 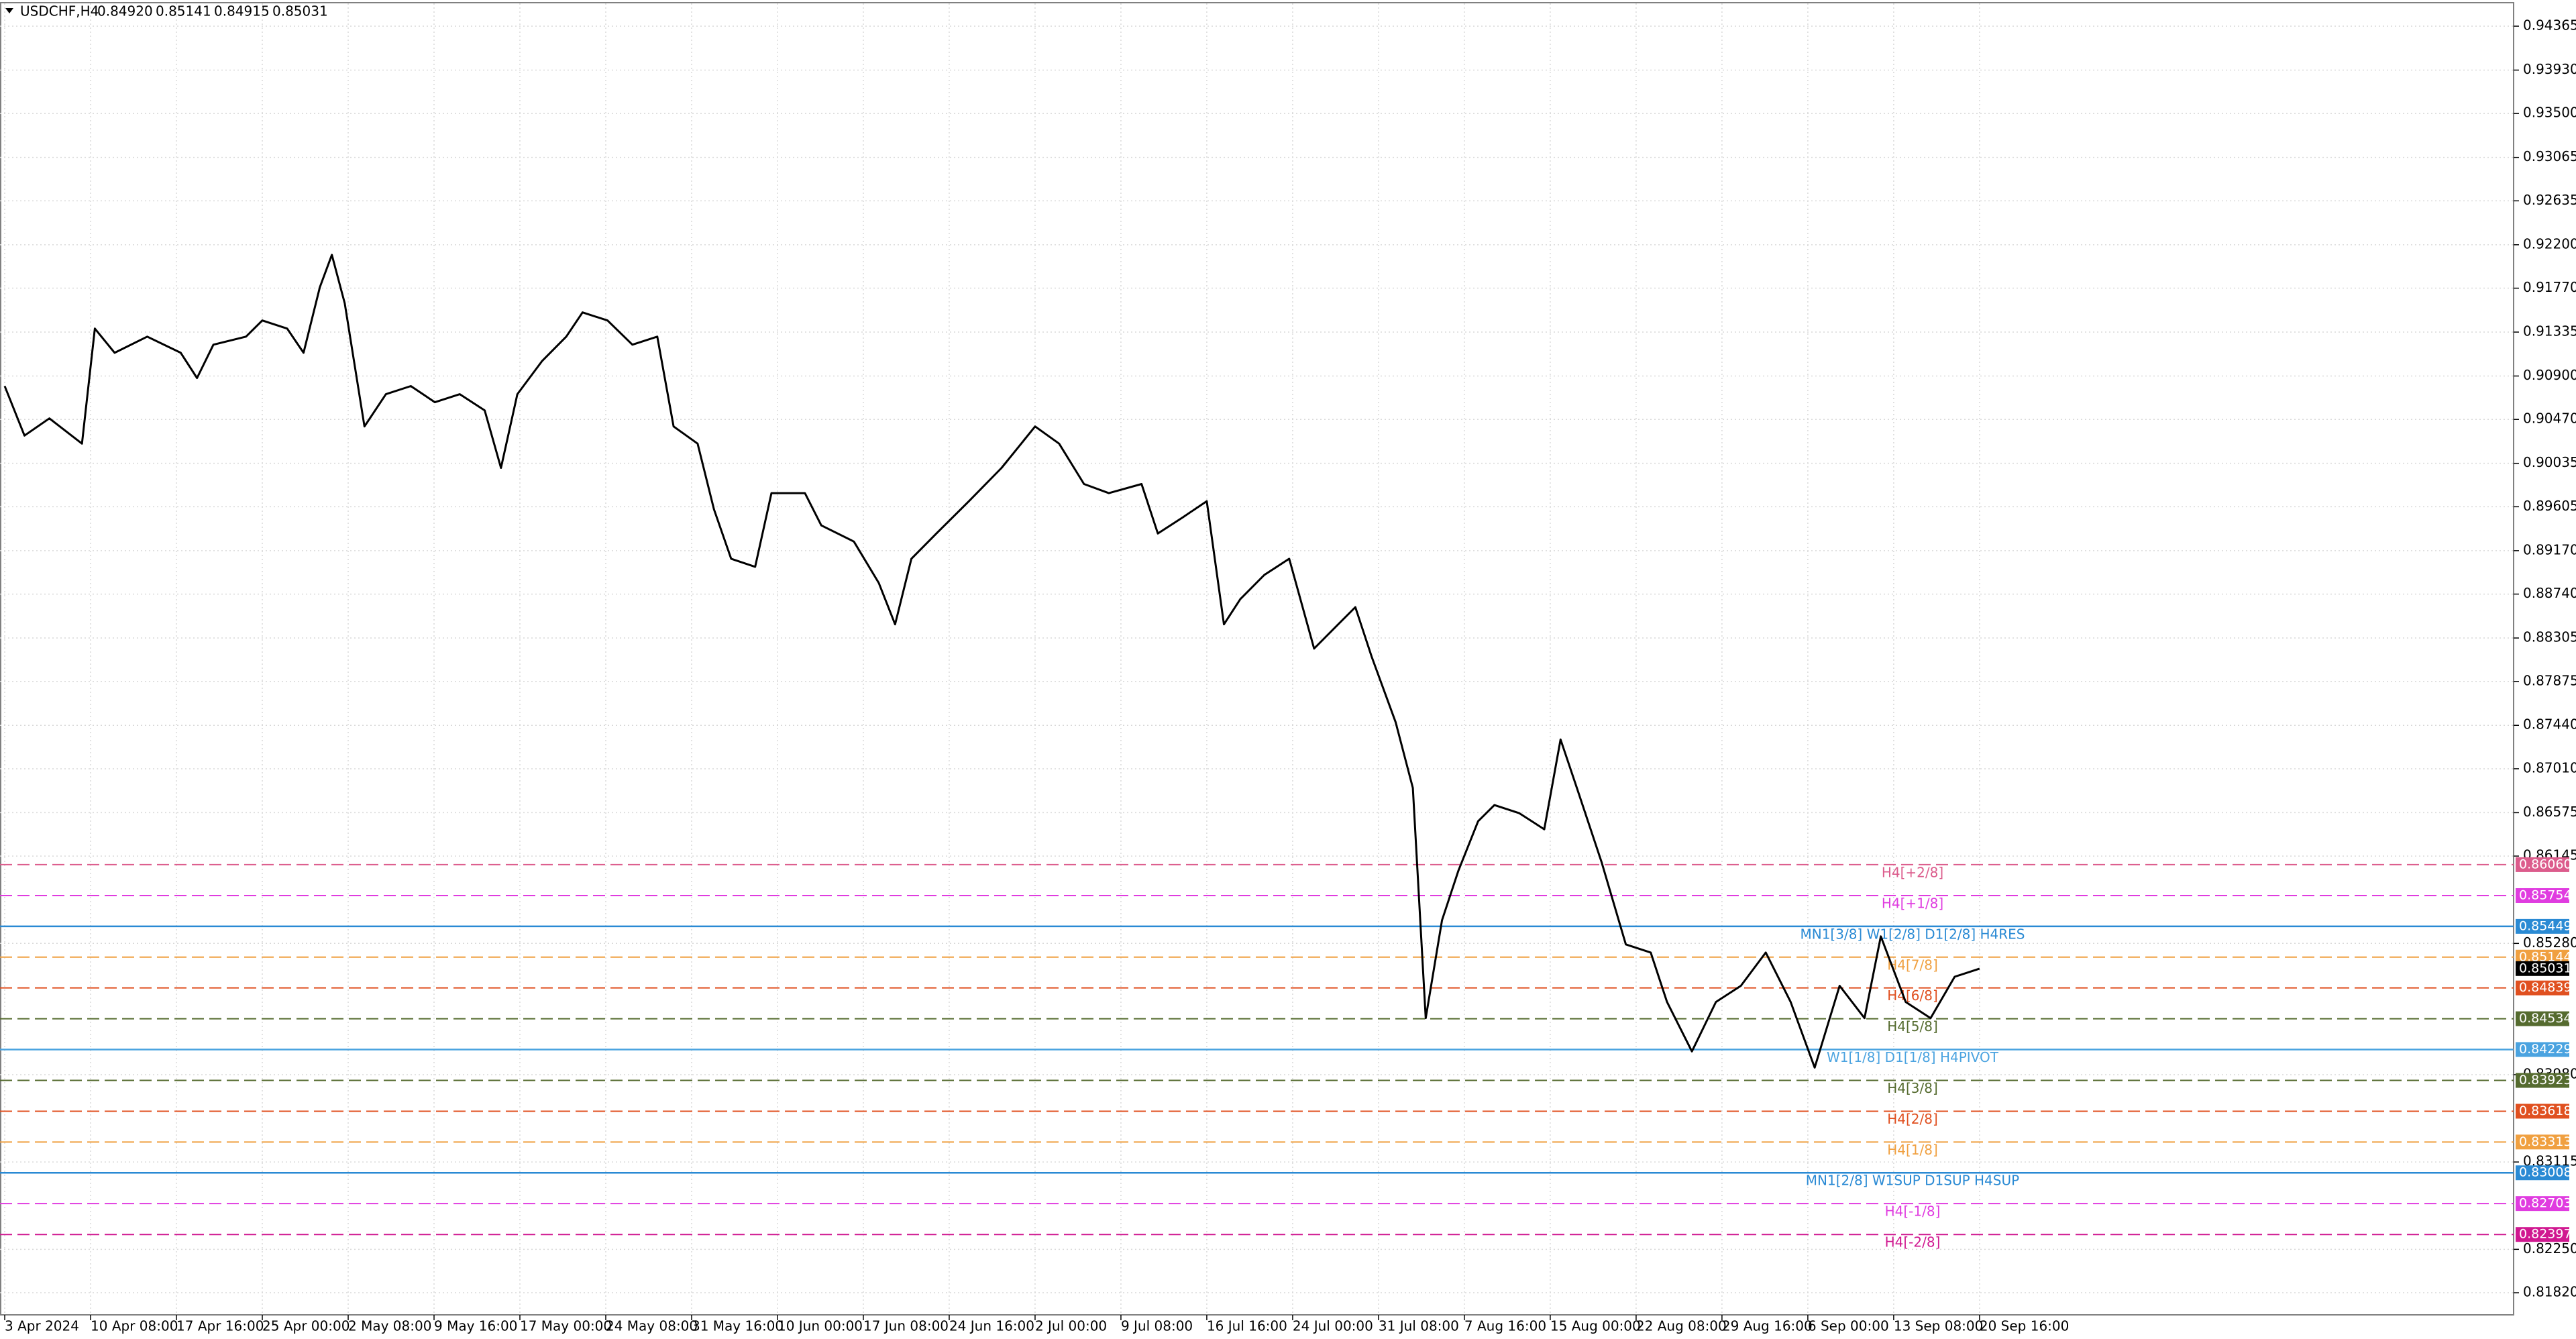 I want to click on x-tick-label: 2 May 08:00, so click(x=389, y=1326).